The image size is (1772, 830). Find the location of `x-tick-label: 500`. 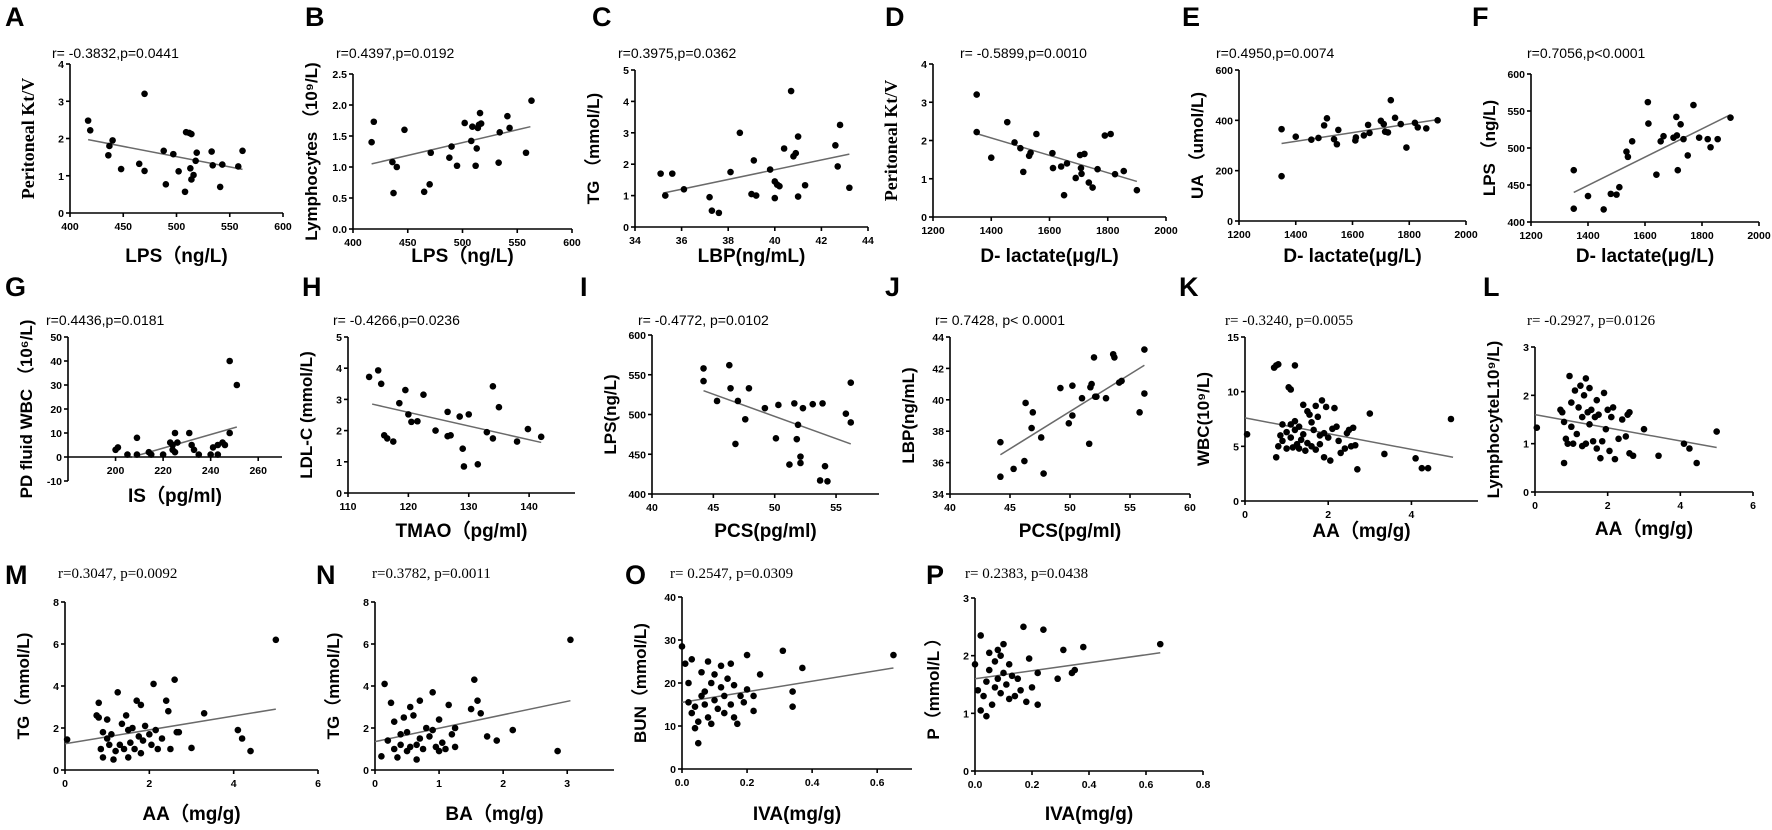

x-tick-label: 500 is located at coordinates (463, 243).